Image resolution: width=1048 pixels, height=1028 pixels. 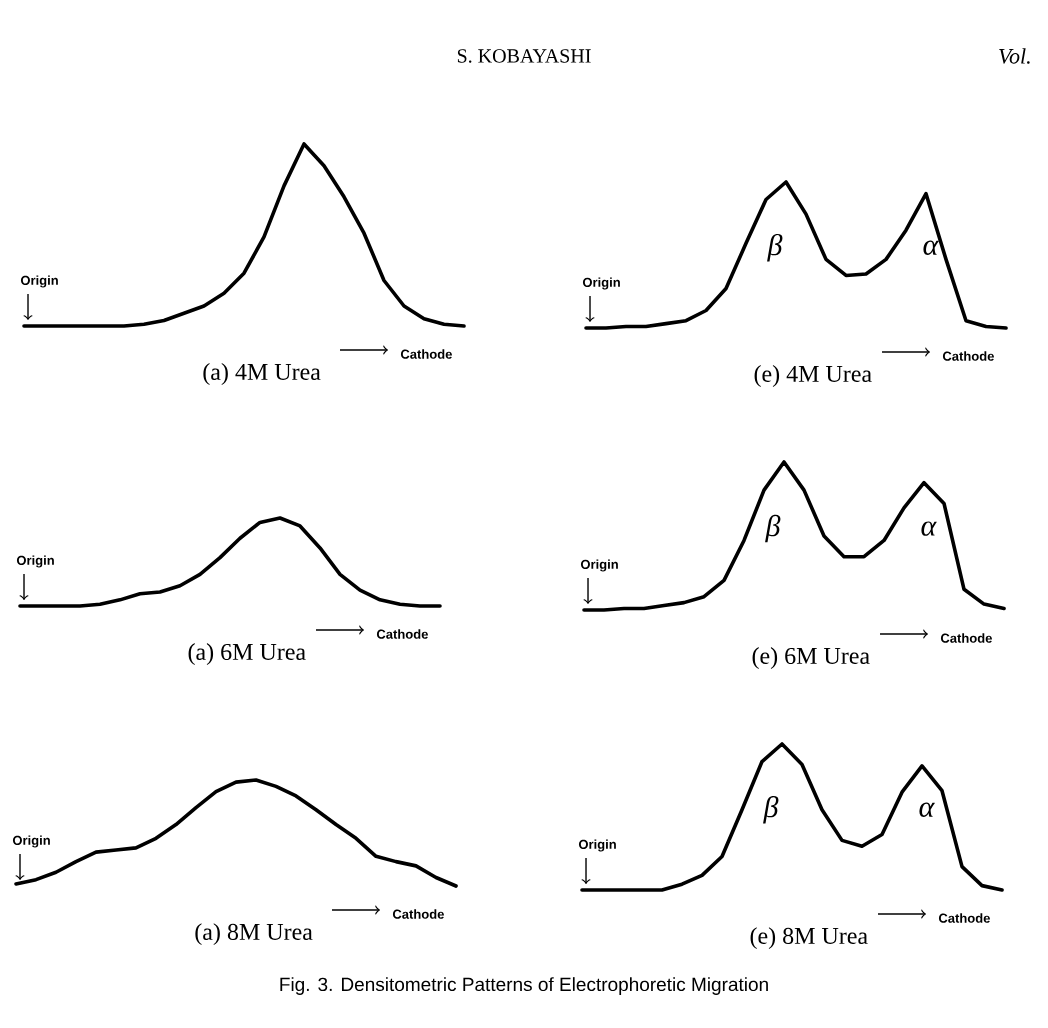 I want to click on x-axis-title: (a) 4M Urea, so click(x=262, y=374).